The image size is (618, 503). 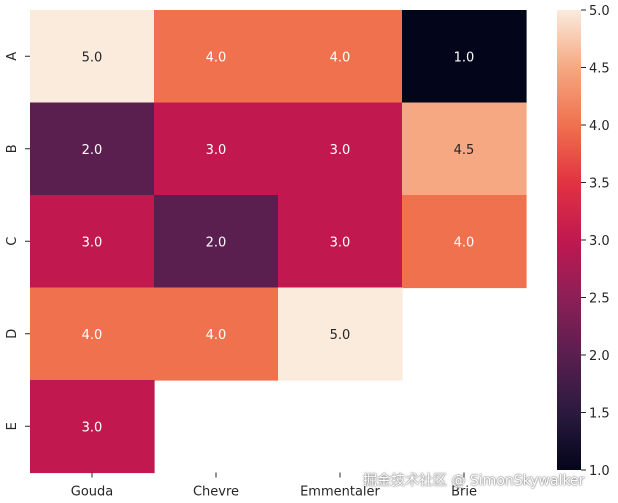 I want to click on x-tick-label-brie: Brie, so click(x=464, y=492).